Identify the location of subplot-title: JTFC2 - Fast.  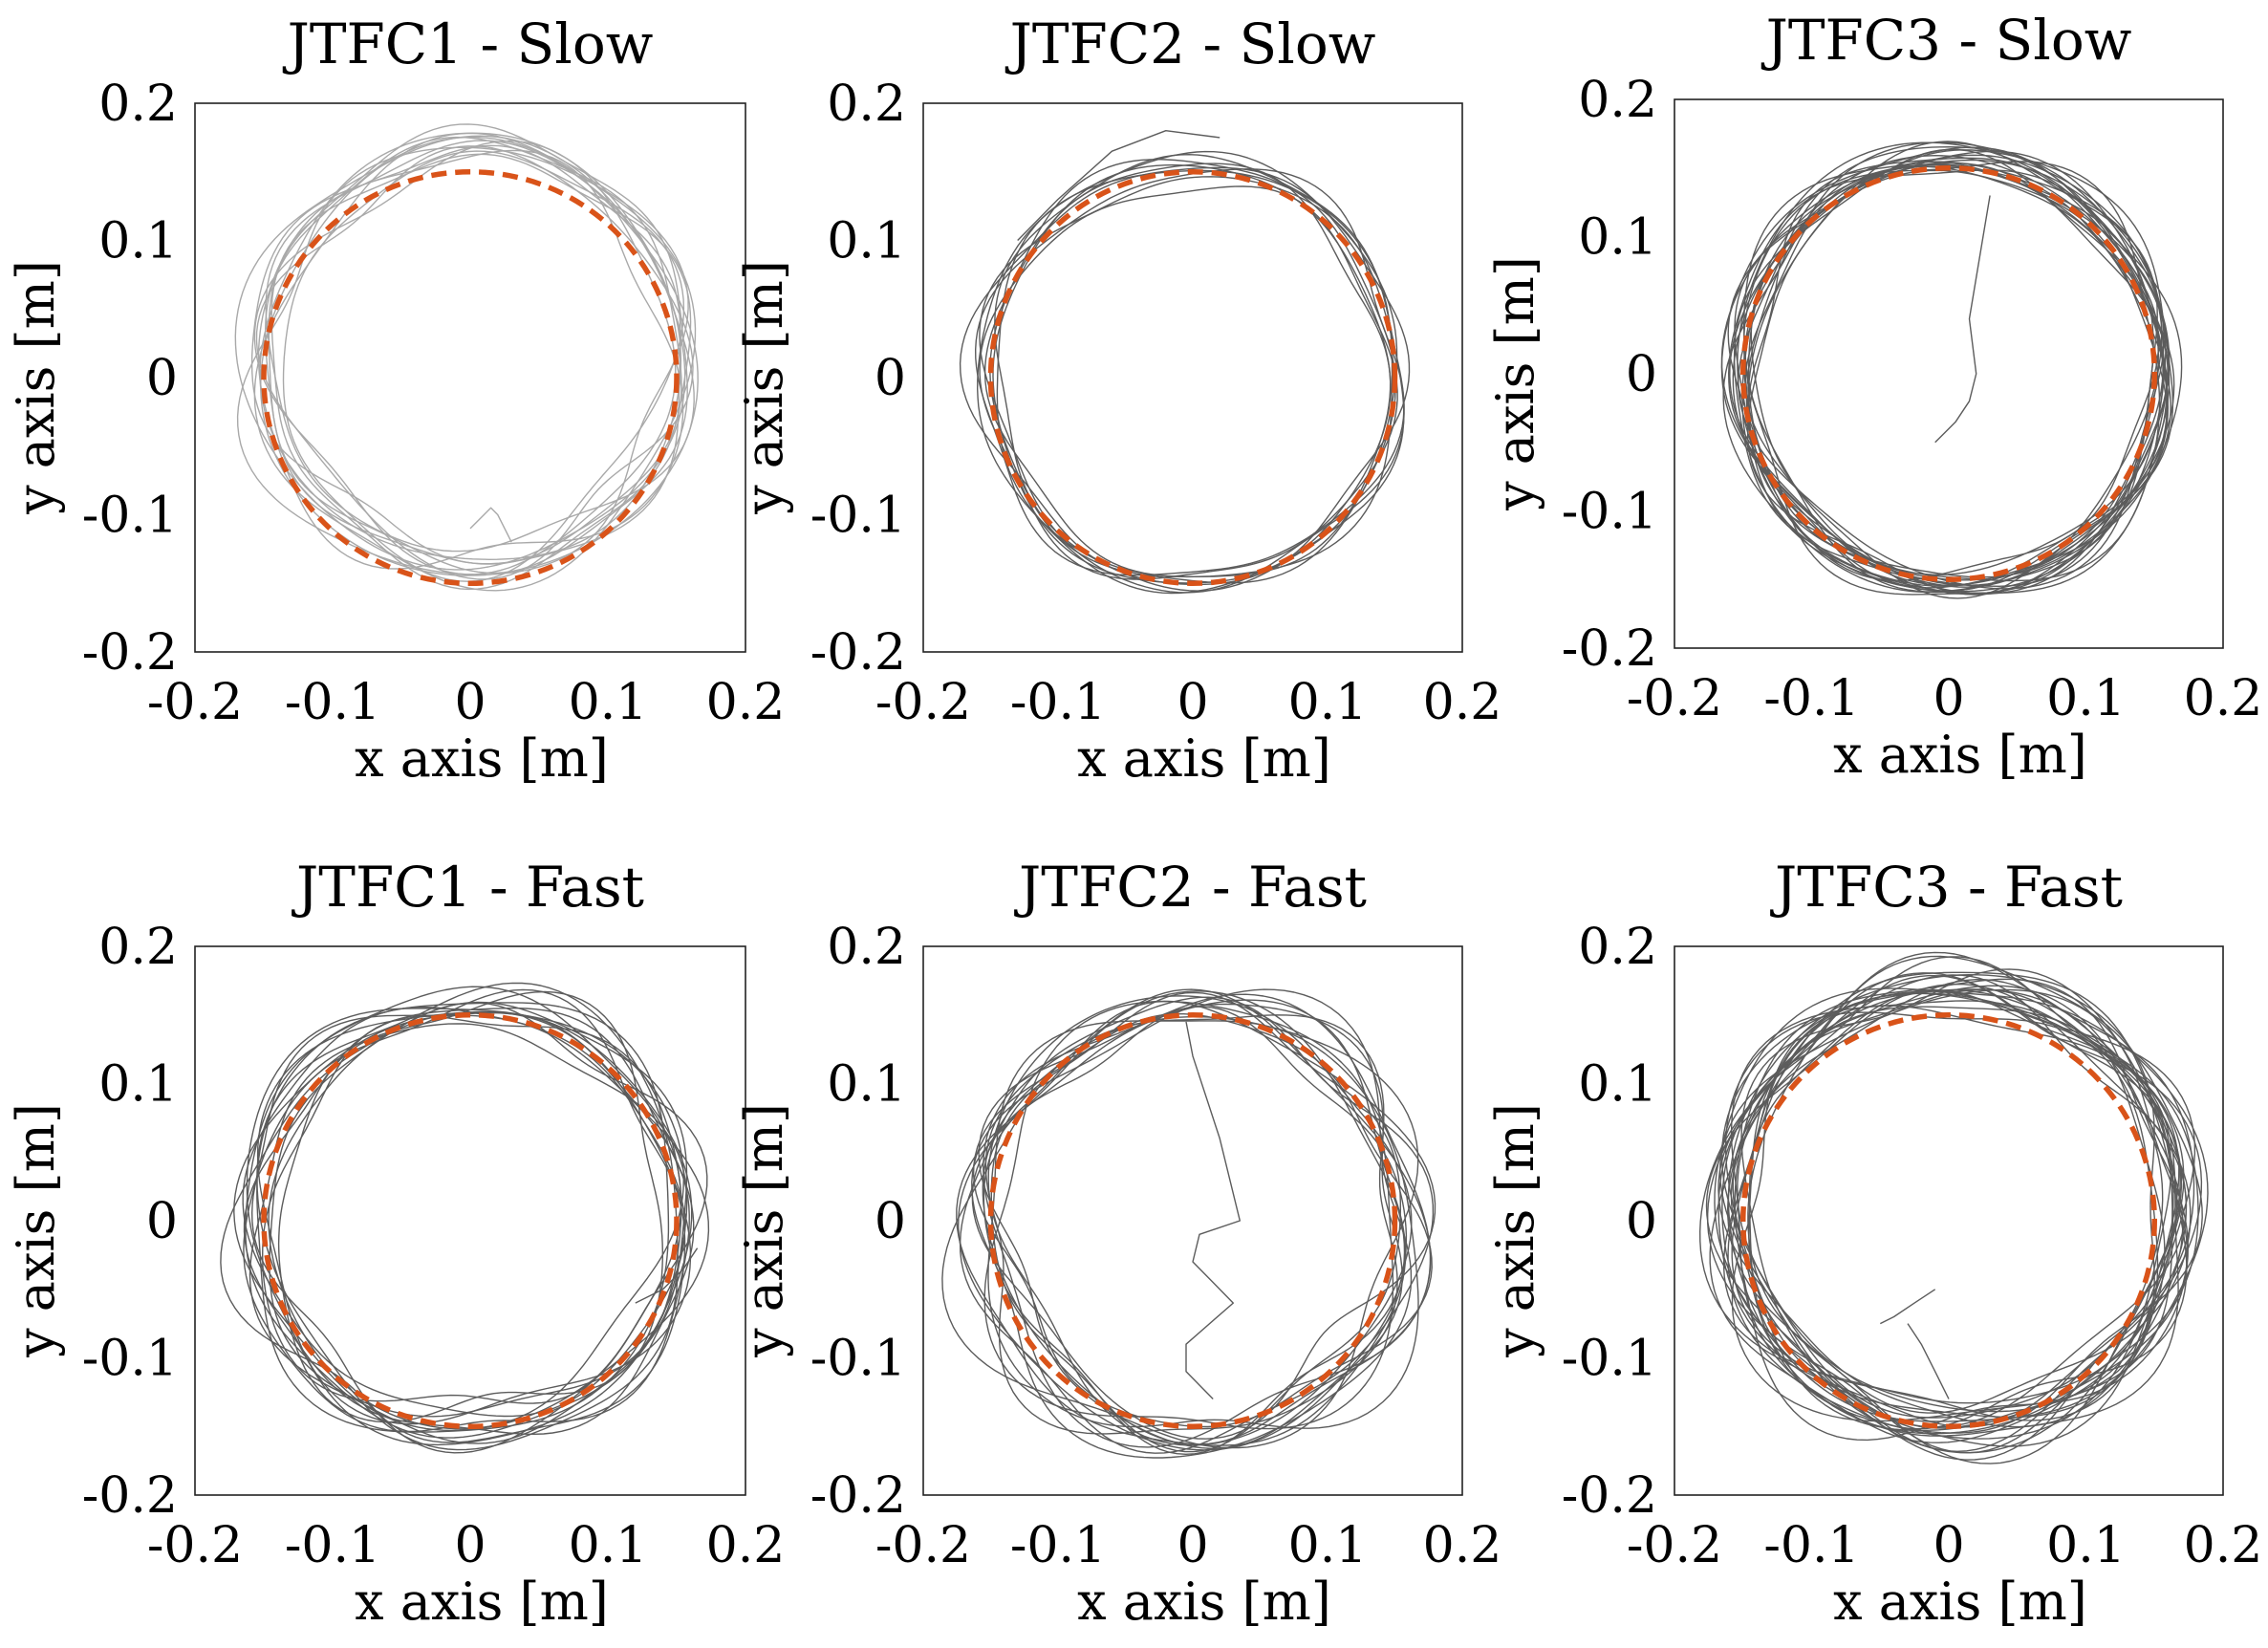
(1190, 887).